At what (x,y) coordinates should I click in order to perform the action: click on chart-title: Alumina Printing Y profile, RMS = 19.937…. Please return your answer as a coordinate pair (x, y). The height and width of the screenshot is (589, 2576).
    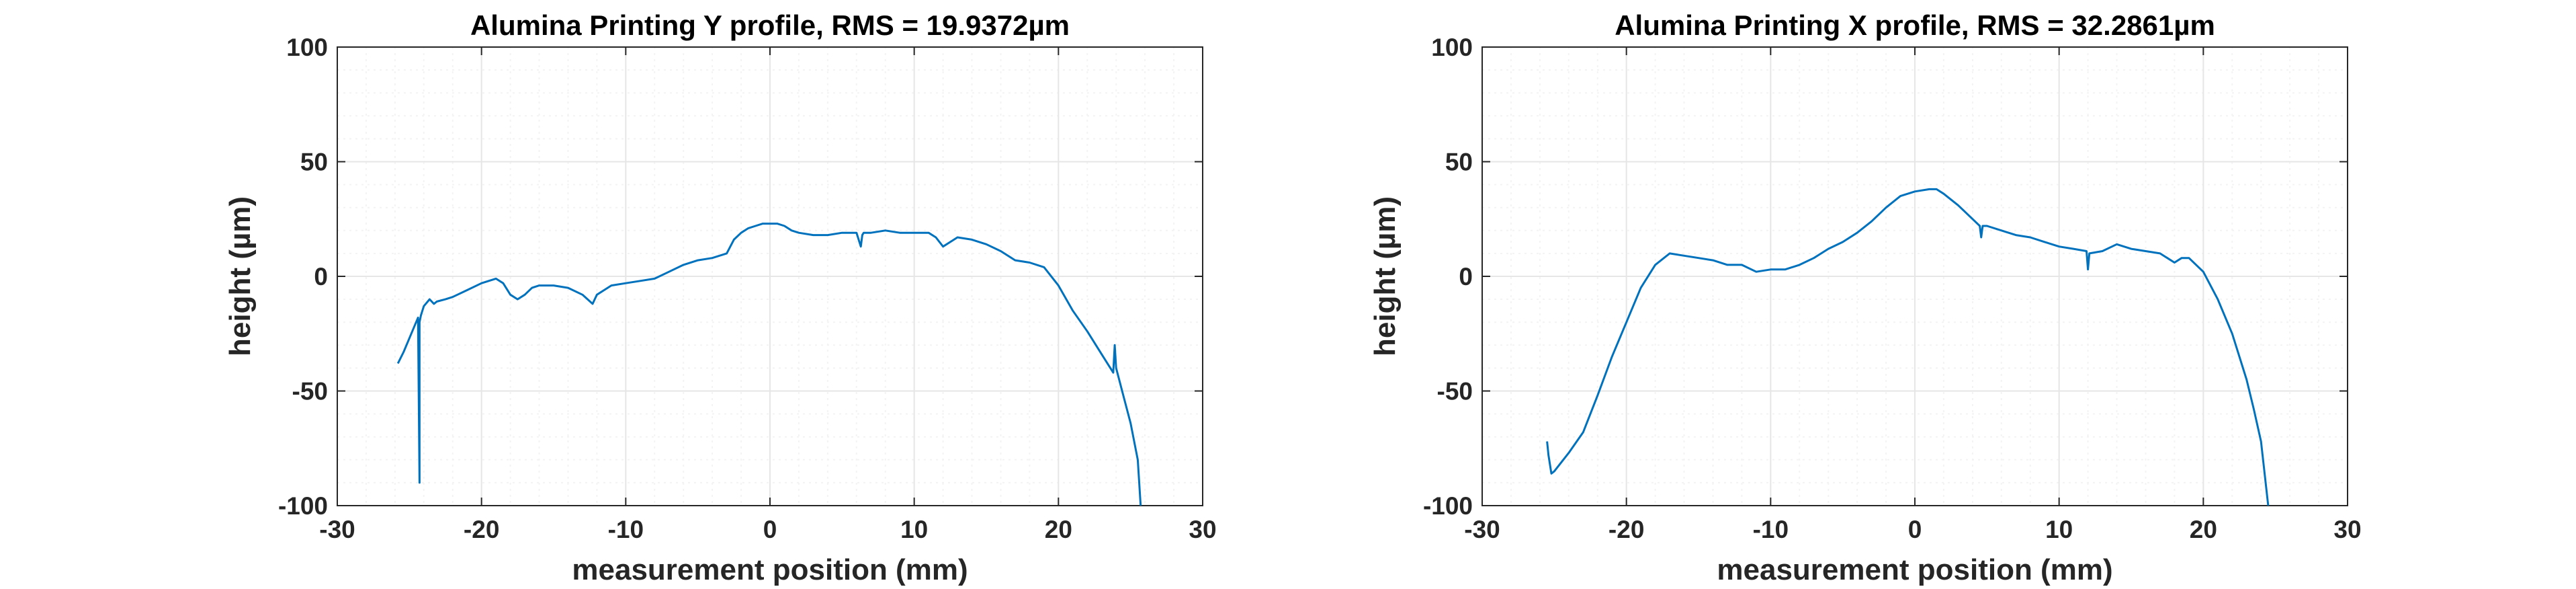
    Looking at the image, I should click on (770, 25).